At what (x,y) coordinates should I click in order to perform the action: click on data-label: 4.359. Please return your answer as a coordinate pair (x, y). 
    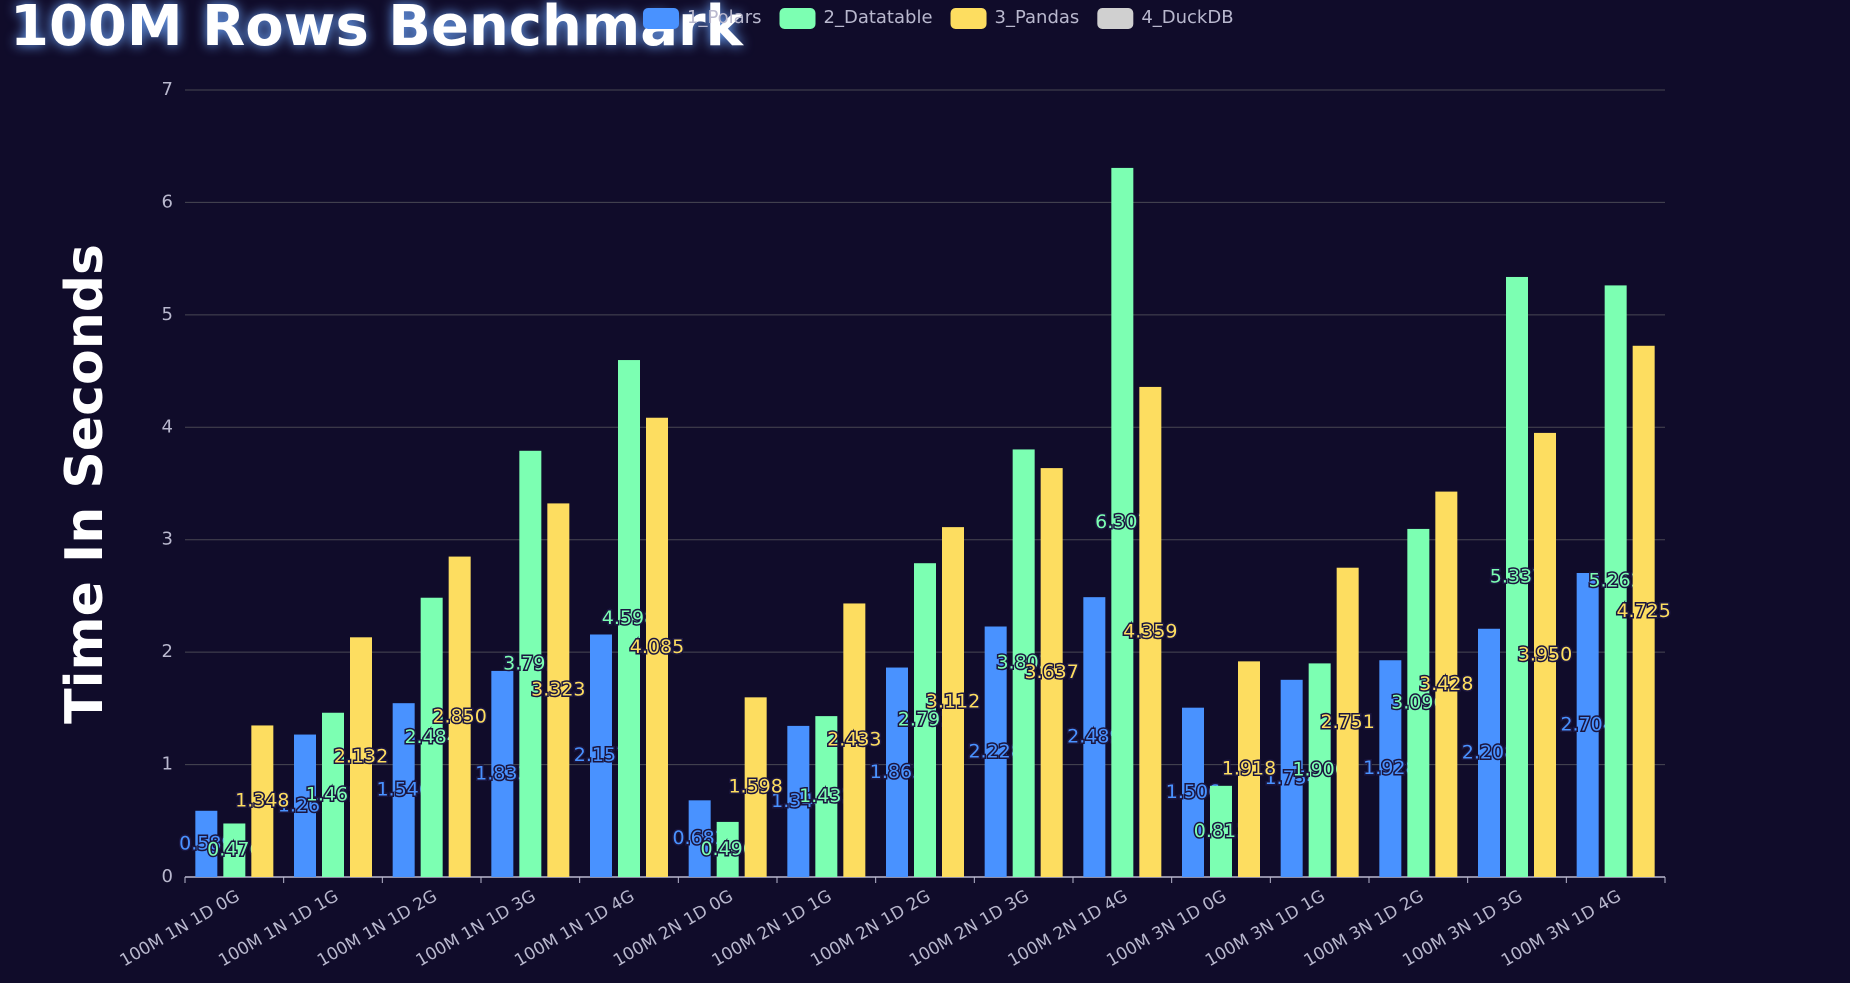
    Looking at the image, I should click on (1150, 631).